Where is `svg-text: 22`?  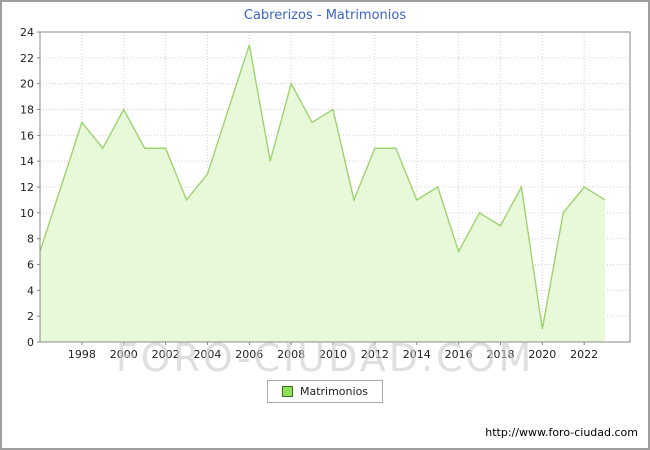
svg-text: 22 is located at coordinates (27, 58).